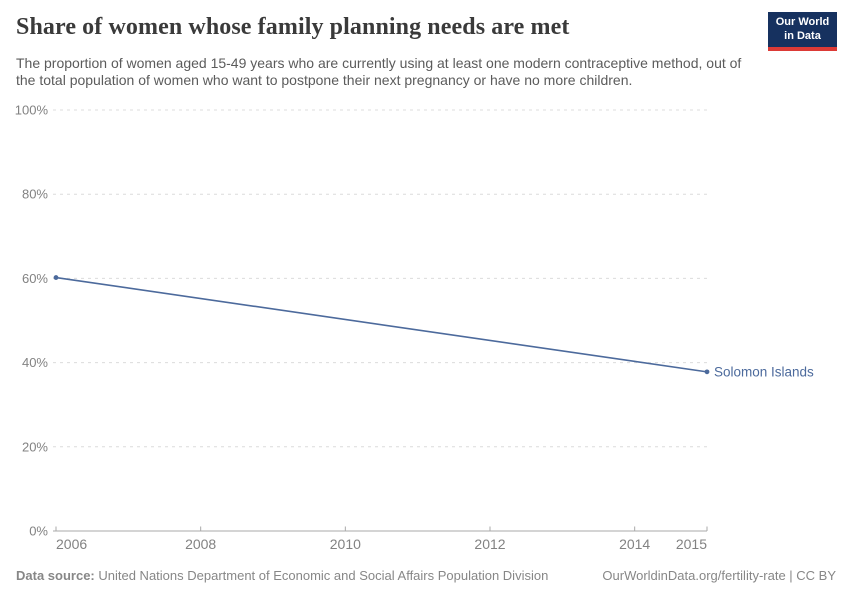  What do you see at coordinates (802, 35) in the screenshot?
I see `logo-line2: in Data` at bounding box center [802, 35].